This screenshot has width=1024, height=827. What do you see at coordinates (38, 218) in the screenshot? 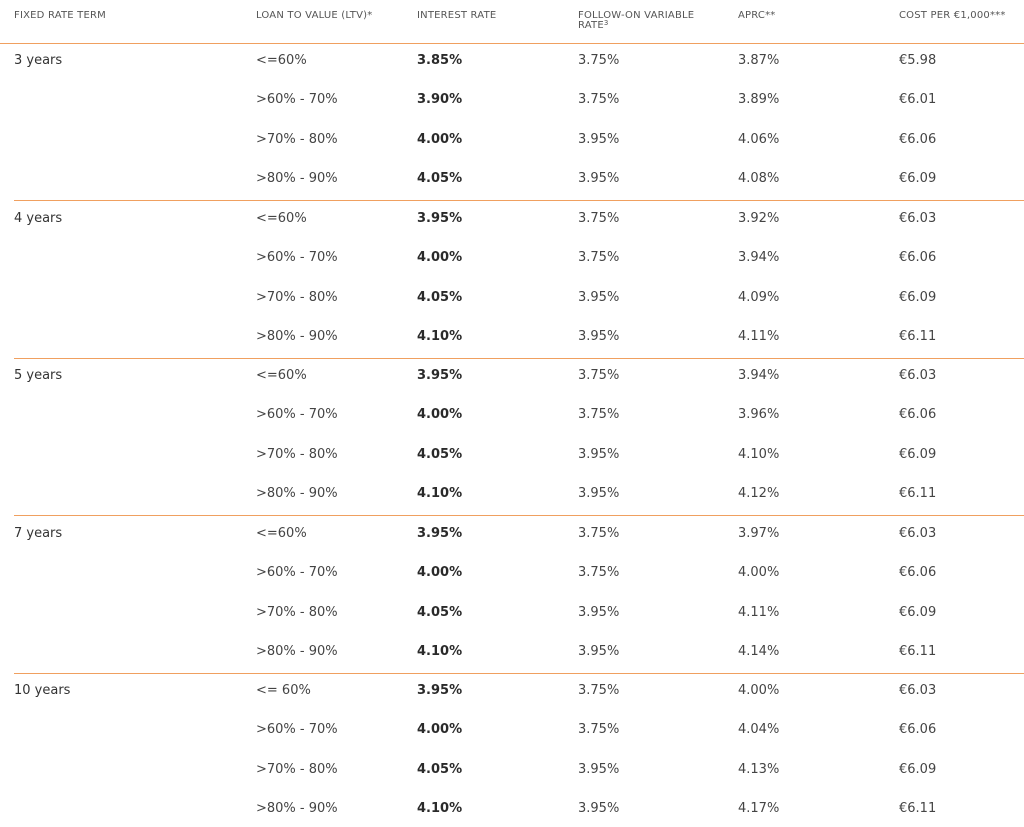
I see `term-label: 4 years` at bounding box center [38, 218].